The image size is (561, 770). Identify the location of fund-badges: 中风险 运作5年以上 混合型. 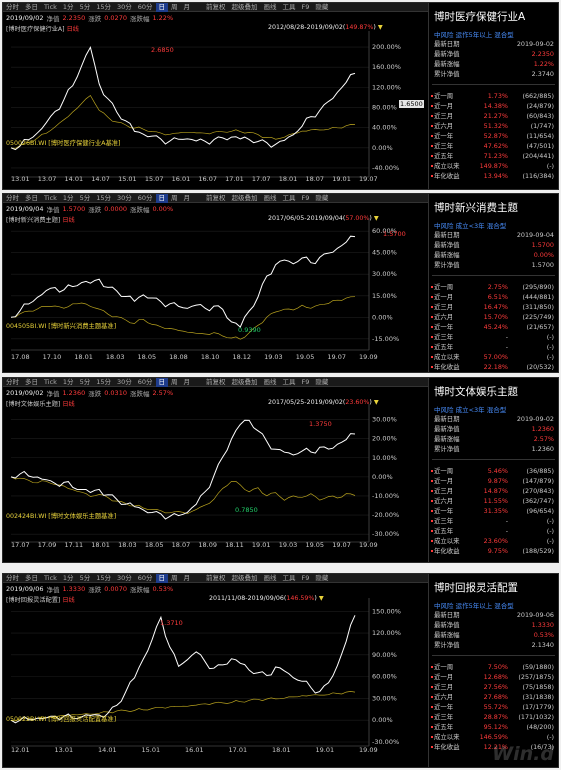
(474, 35).